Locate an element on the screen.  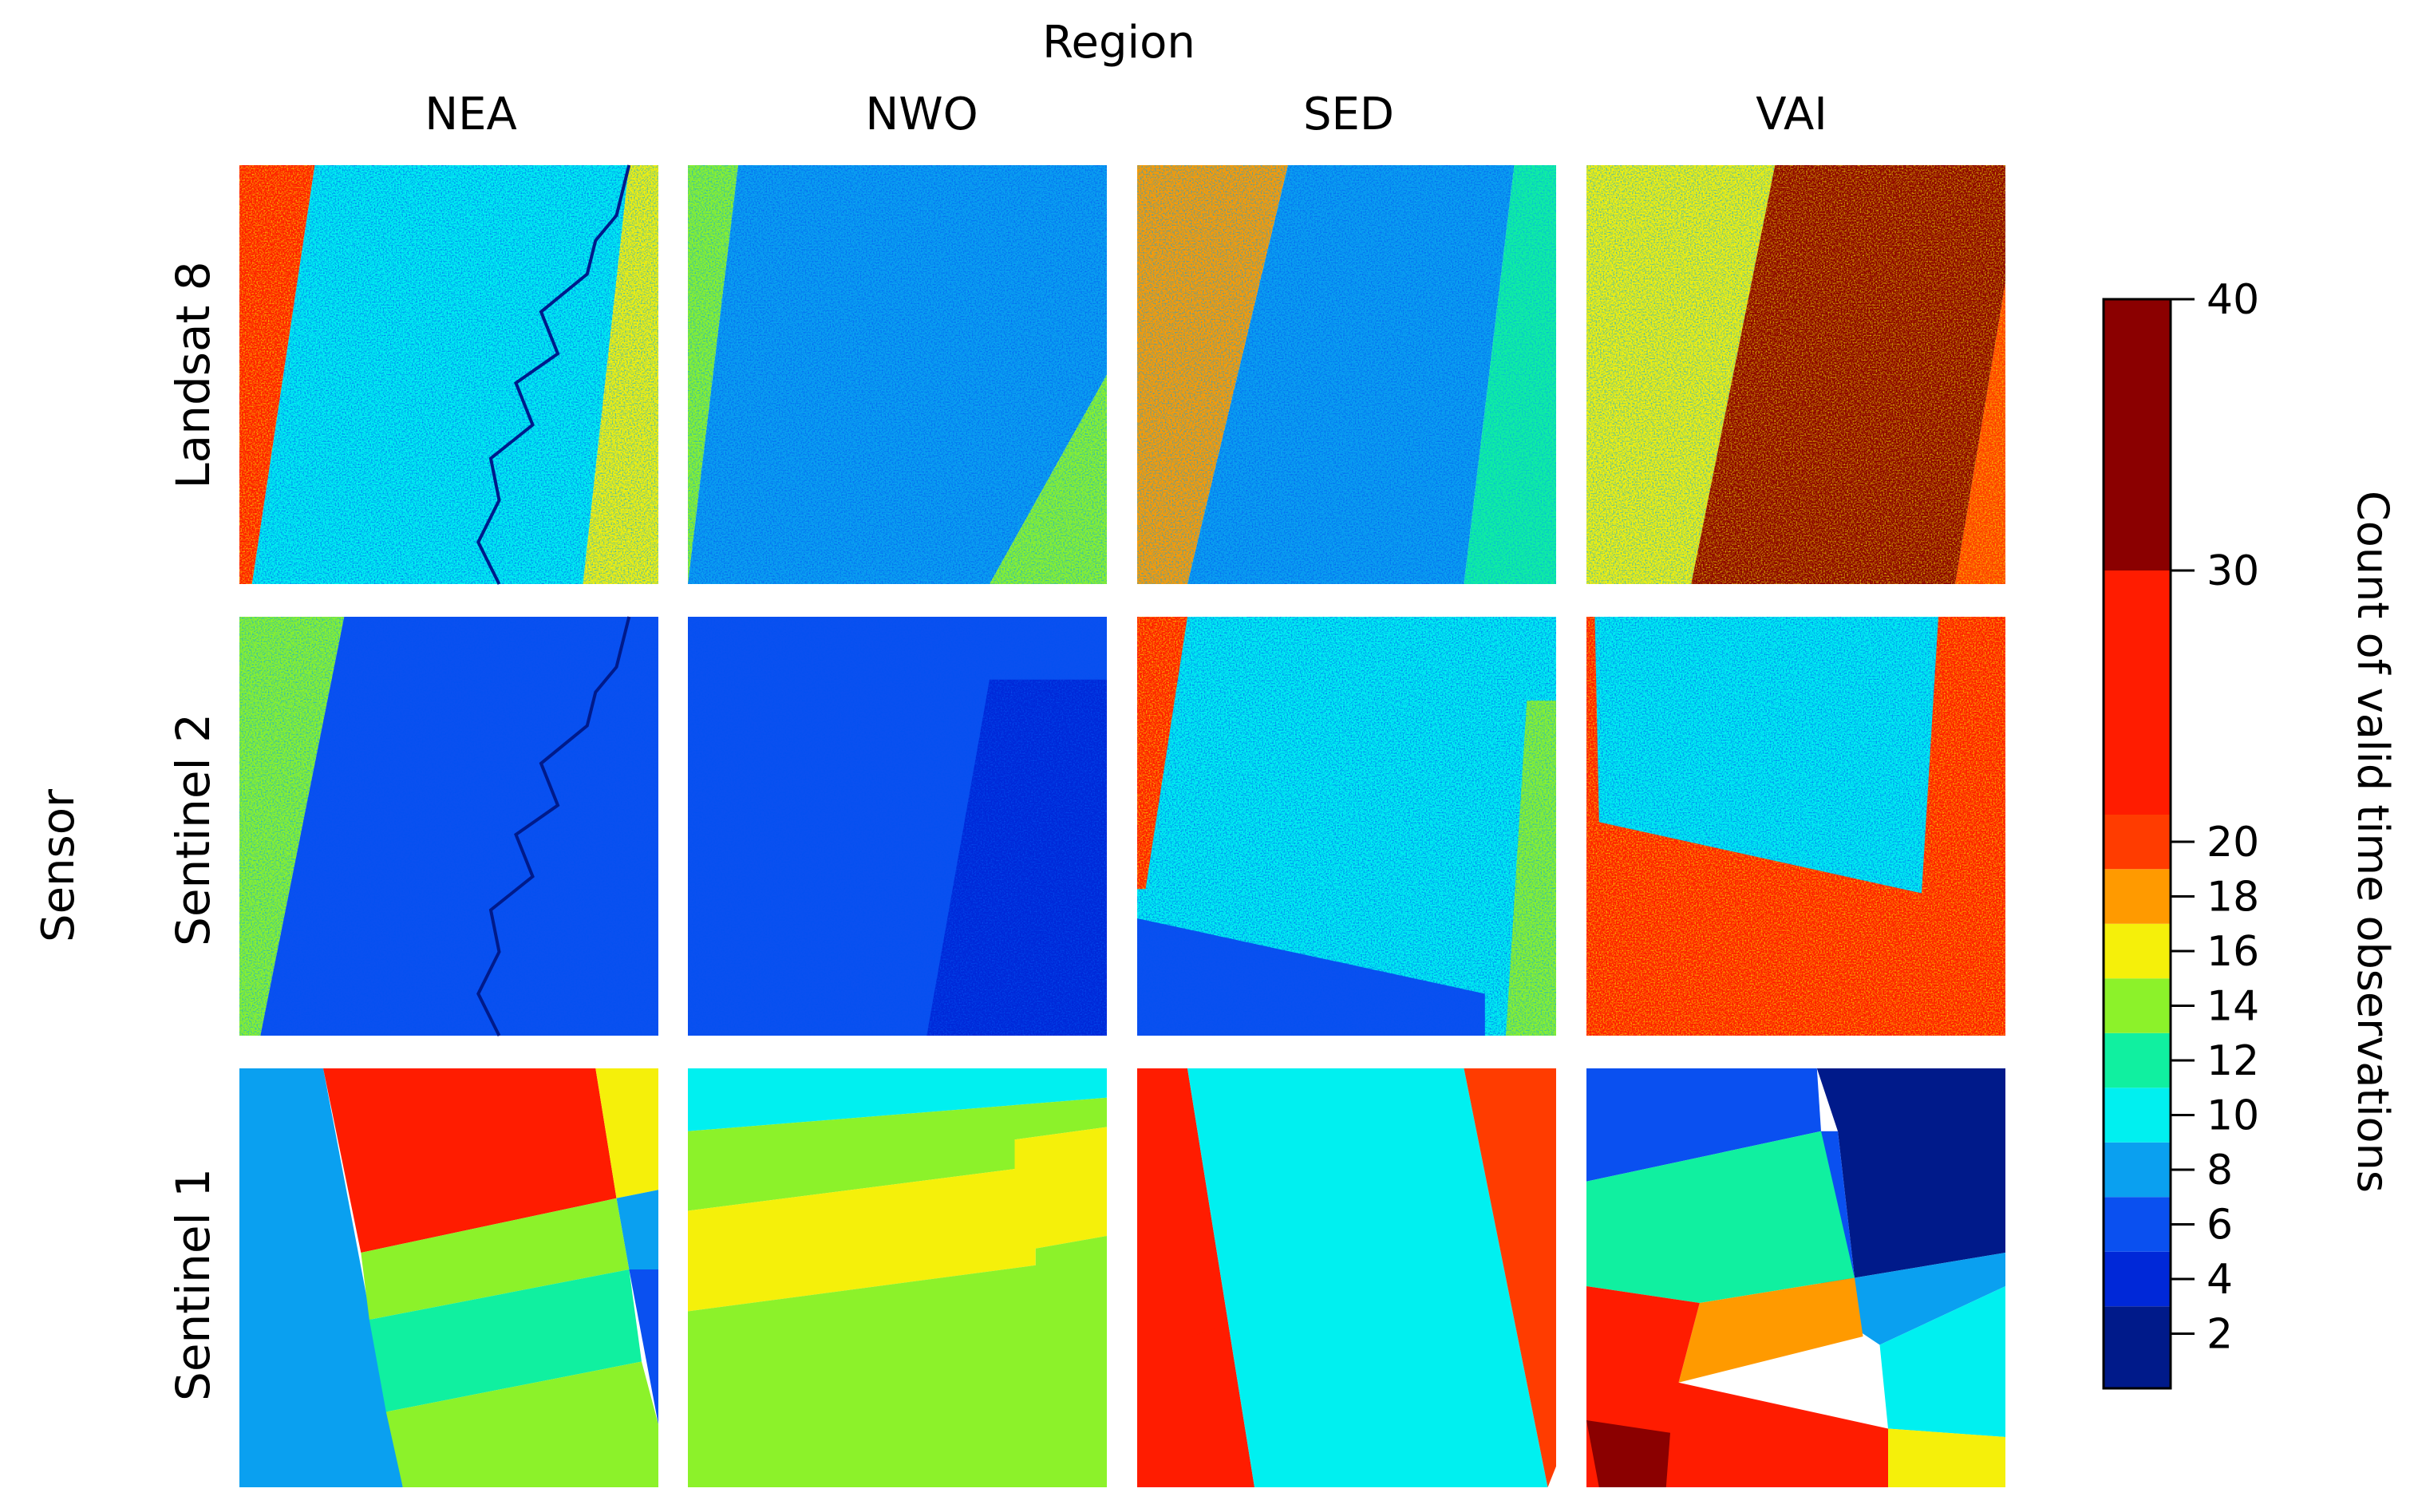
panel-landsat-8-vai-texture is located at coordinates (1795, 374).